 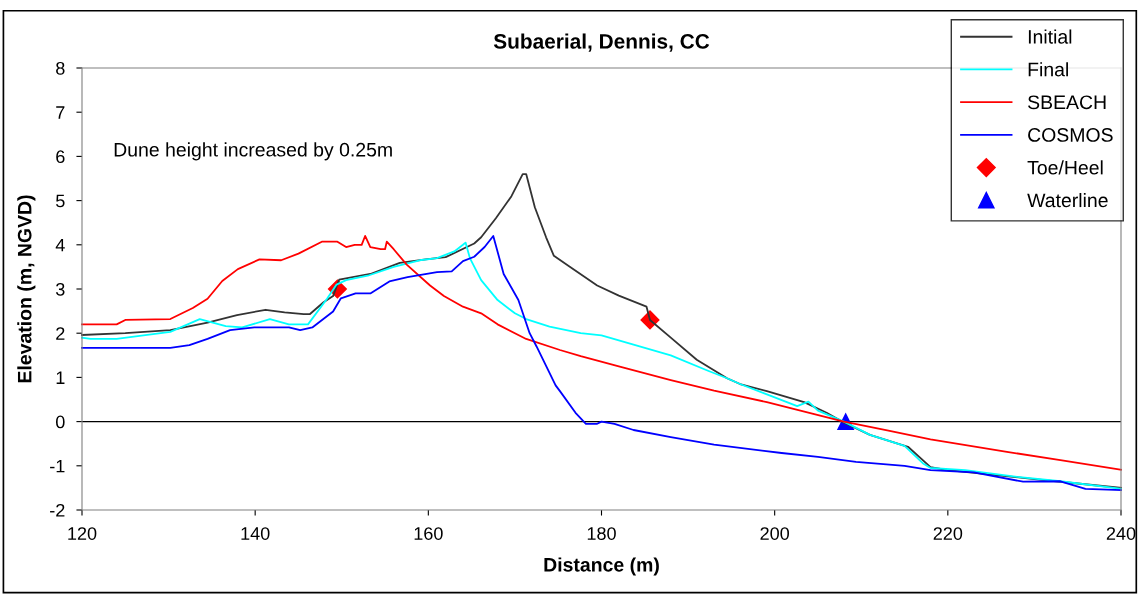 I want to click on x-tick-label: 200, so click(x=775, y=533).